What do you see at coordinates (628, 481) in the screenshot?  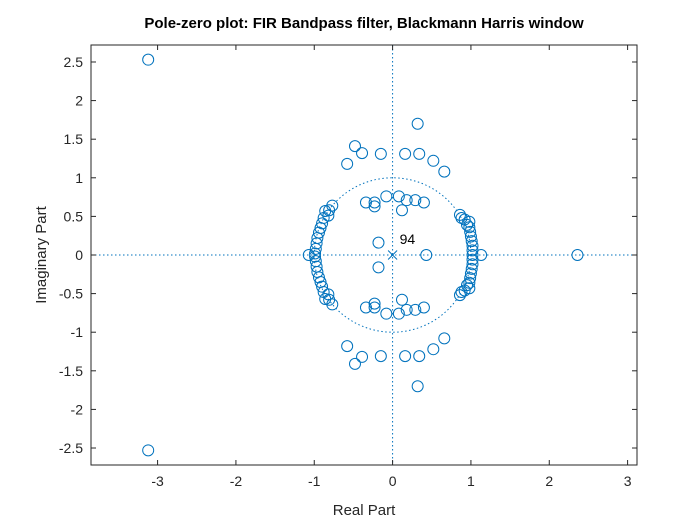 I see `x-tick-label: 3` at bounding box center [628, 481].